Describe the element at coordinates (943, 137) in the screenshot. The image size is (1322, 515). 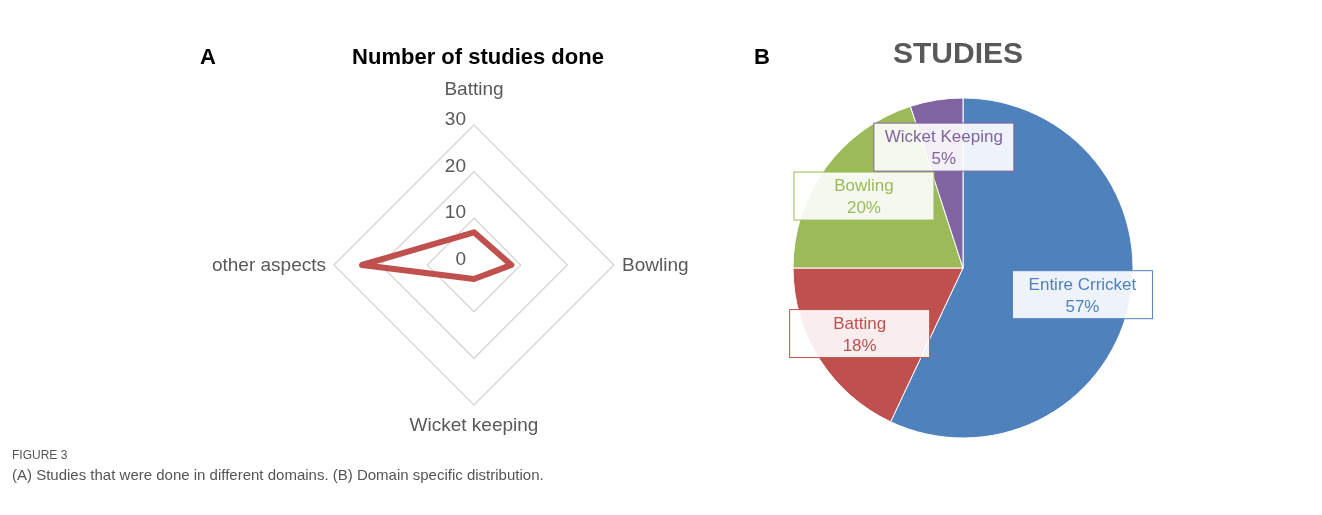
I see `slice-label: Wicket Keeping` at that location.